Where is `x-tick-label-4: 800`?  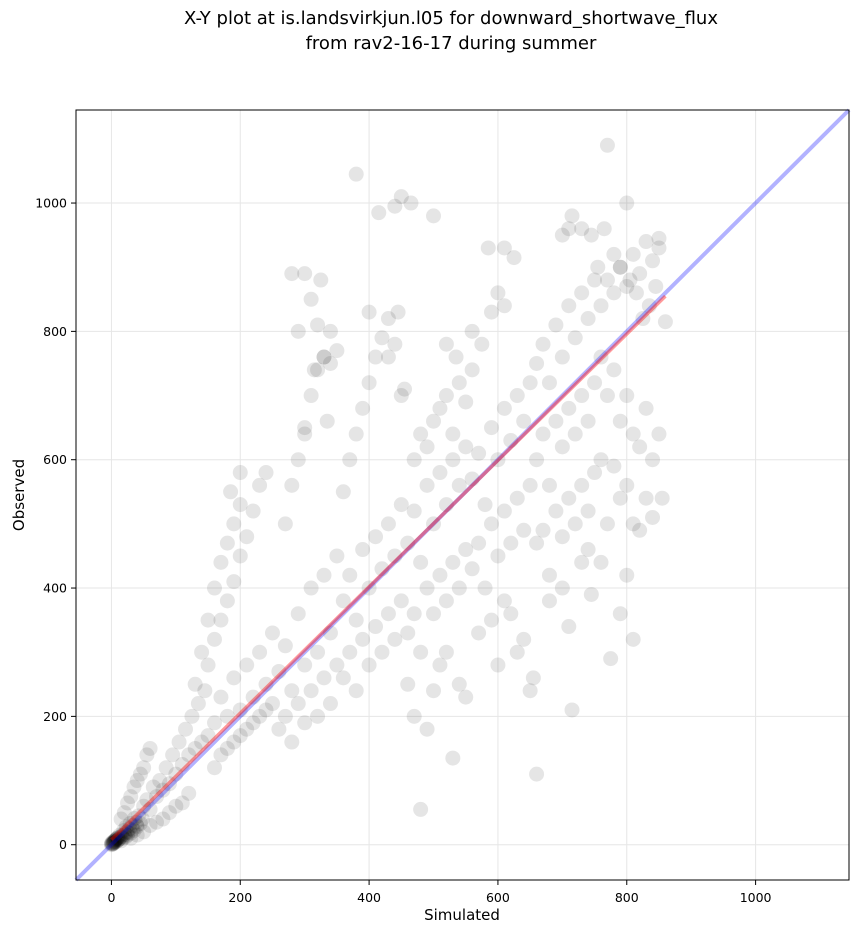 x-tick-label-4: 800 is located at coordinates (627, 897).